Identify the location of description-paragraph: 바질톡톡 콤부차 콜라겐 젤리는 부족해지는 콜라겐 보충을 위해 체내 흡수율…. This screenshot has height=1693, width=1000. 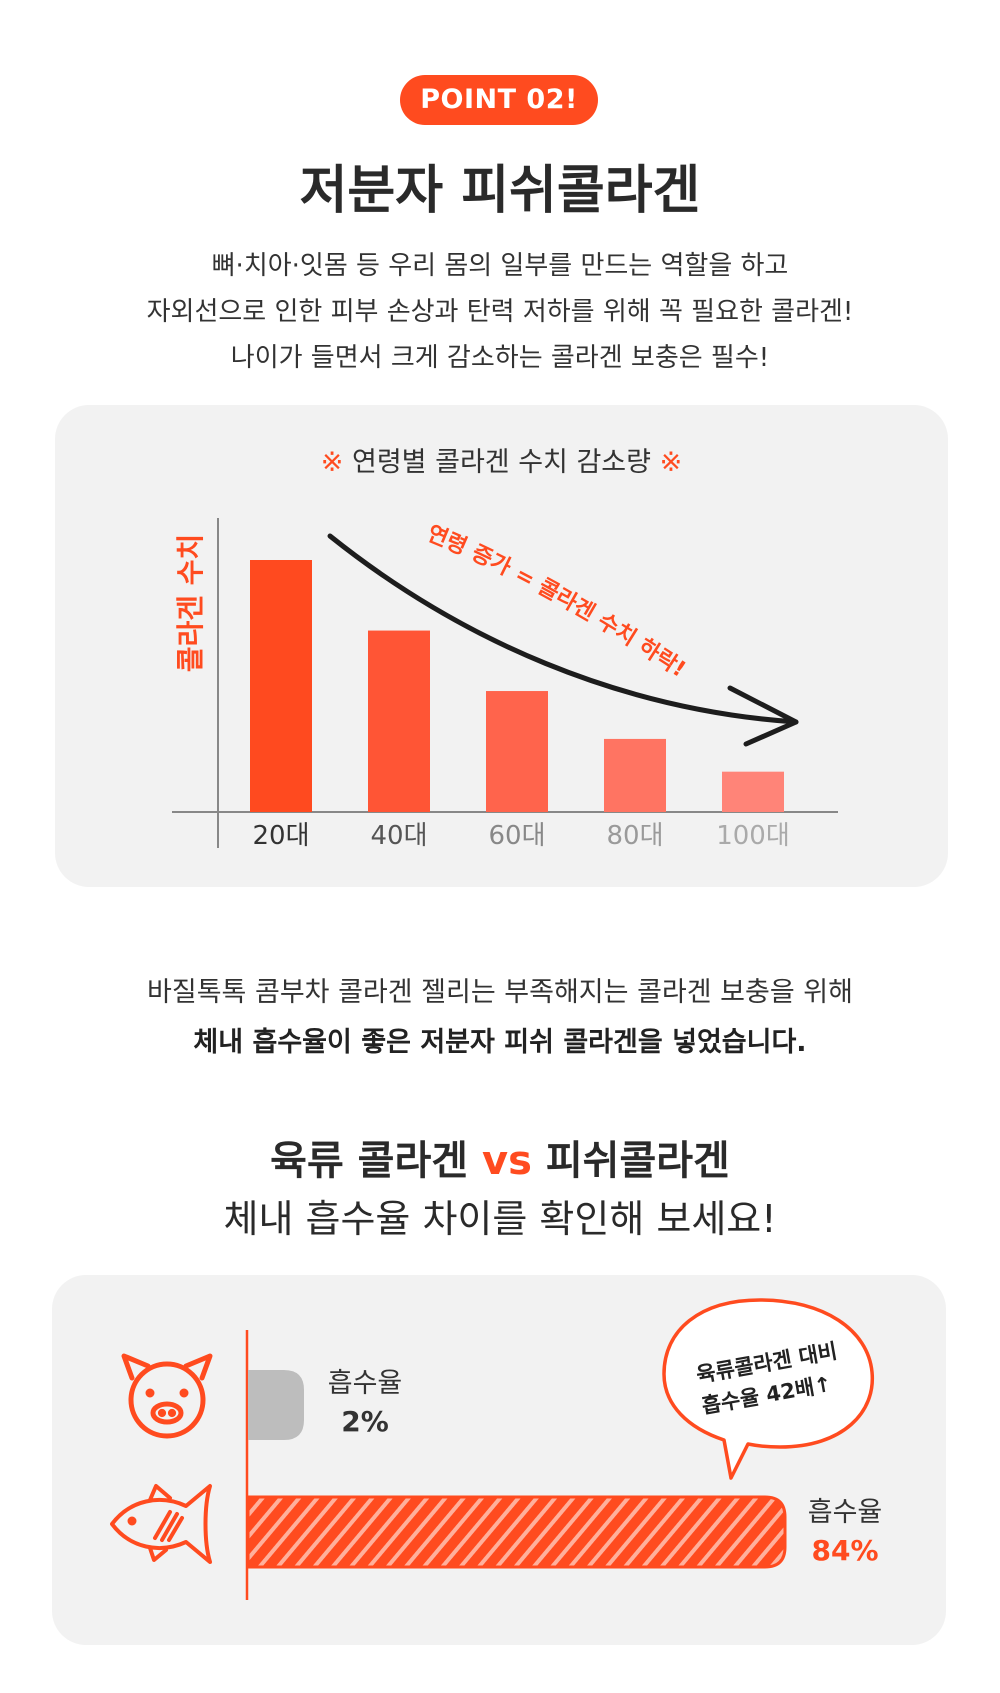
(500, 1018).